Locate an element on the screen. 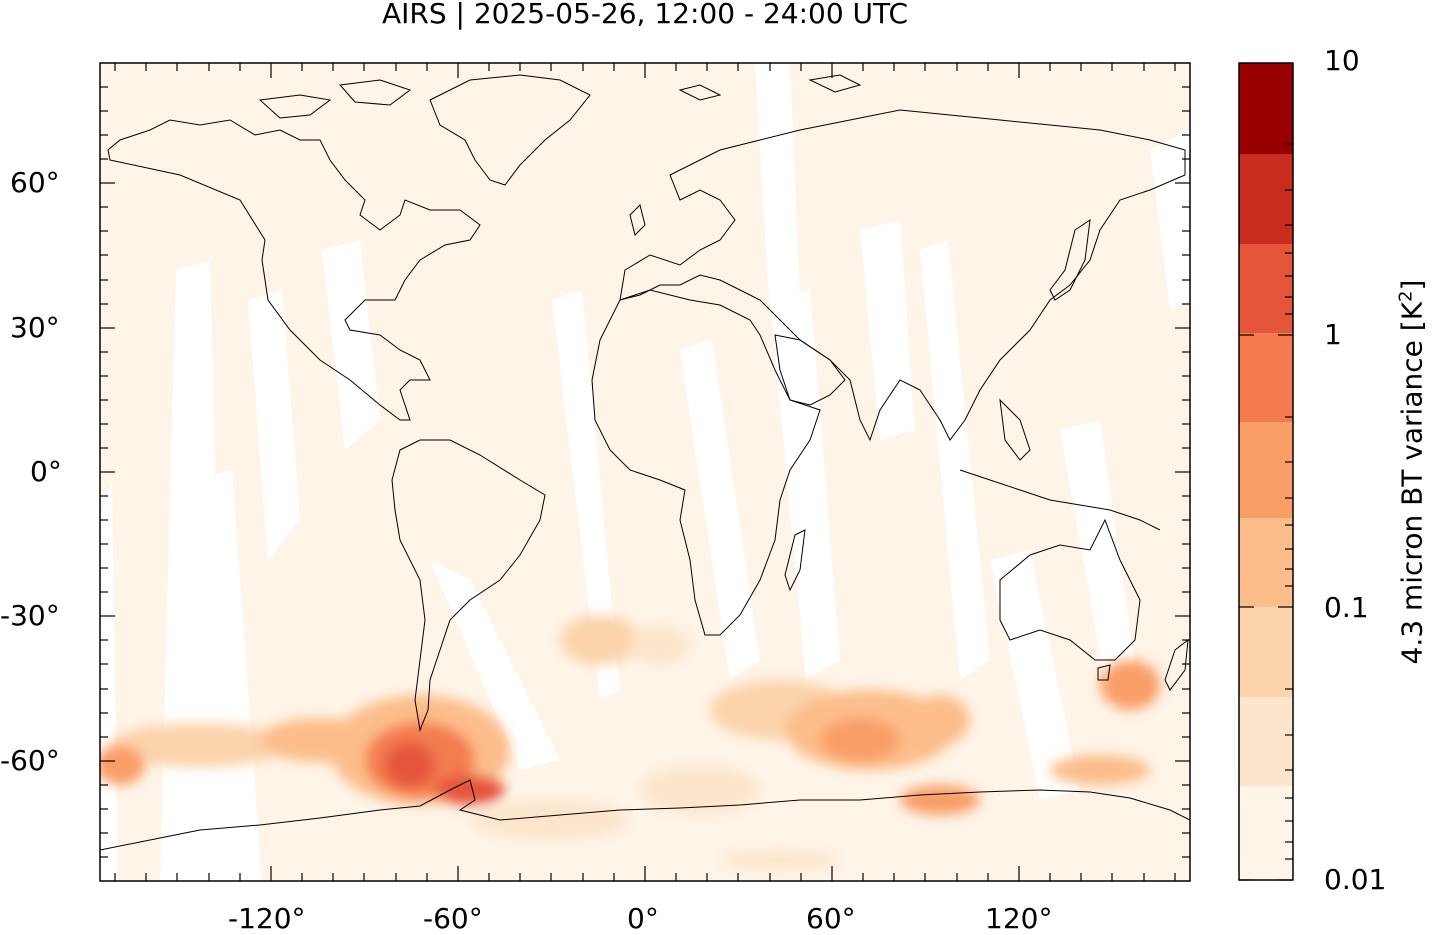  colorbar-ticks is located at coordinates (1266, 512).